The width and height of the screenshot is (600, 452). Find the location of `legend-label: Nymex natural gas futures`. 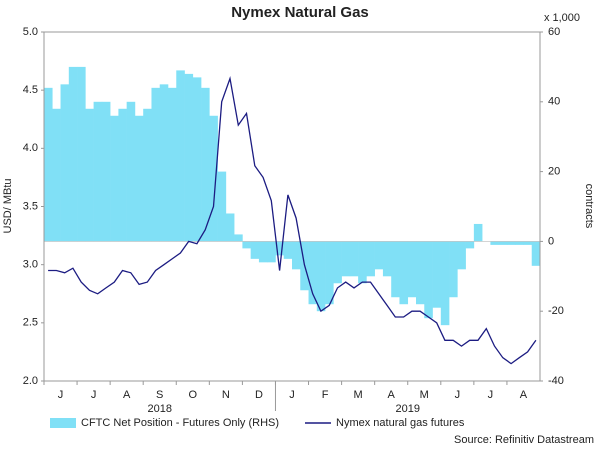

legend-label: Nymex natural gas futures is located at coordinates (400, 423).